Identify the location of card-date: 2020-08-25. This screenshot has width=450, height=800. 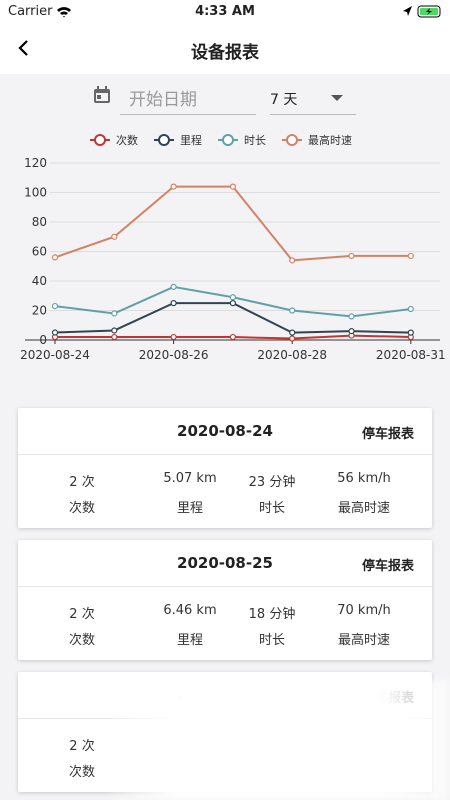
(225, 563).